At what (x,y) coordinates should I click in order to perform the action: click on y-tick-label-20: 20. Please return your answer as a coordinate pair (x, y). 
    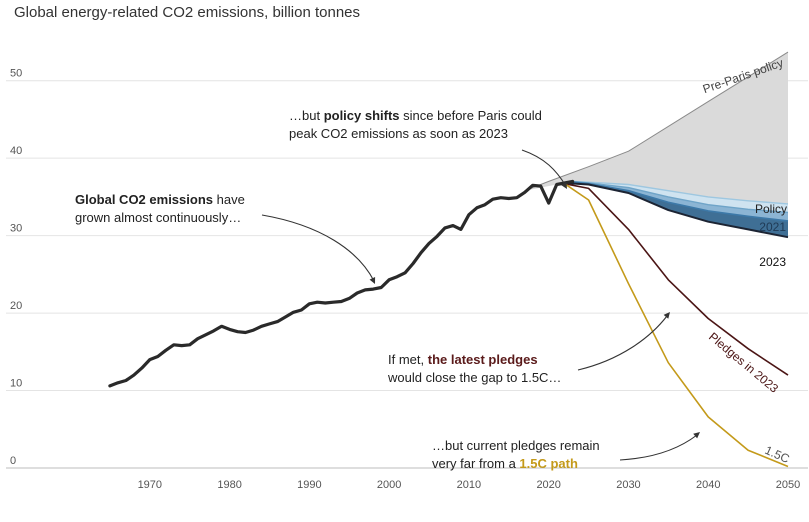
    Looking at the image, I should click on (16, 306).